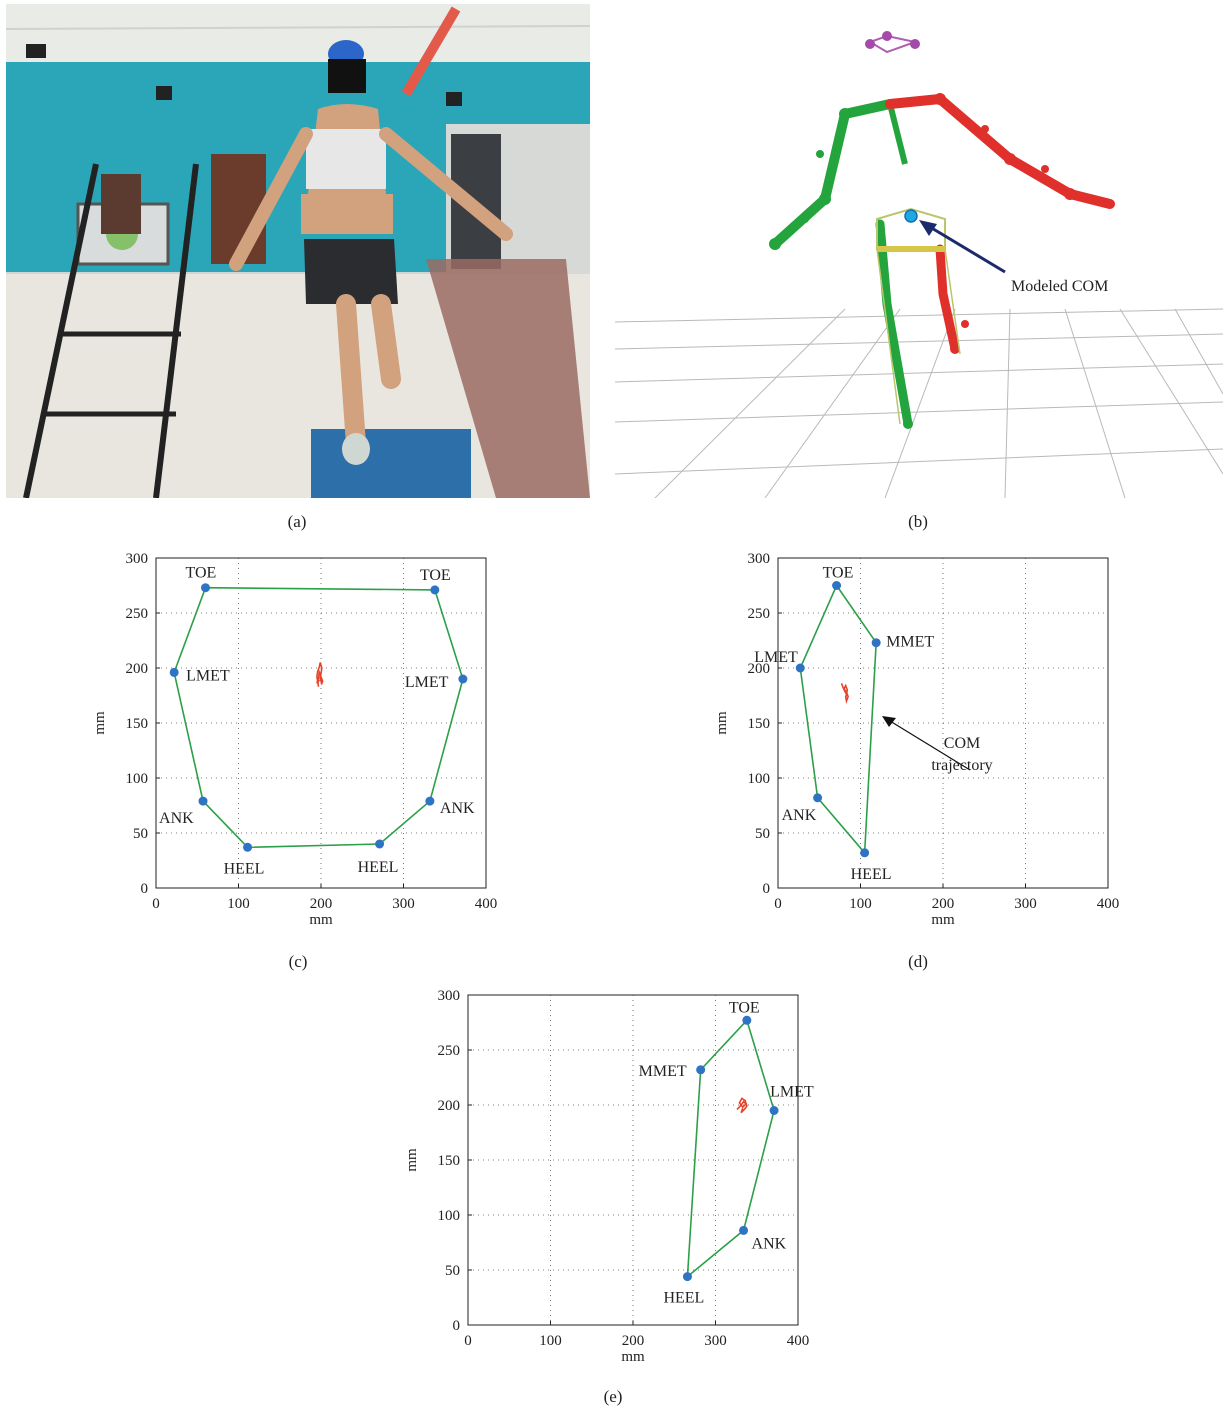 The image size is (1223, 1410). What do you see at coordinates (928, 228) in the screenshot?
I see `com-arrowhead` at bounding box center [928, 228].